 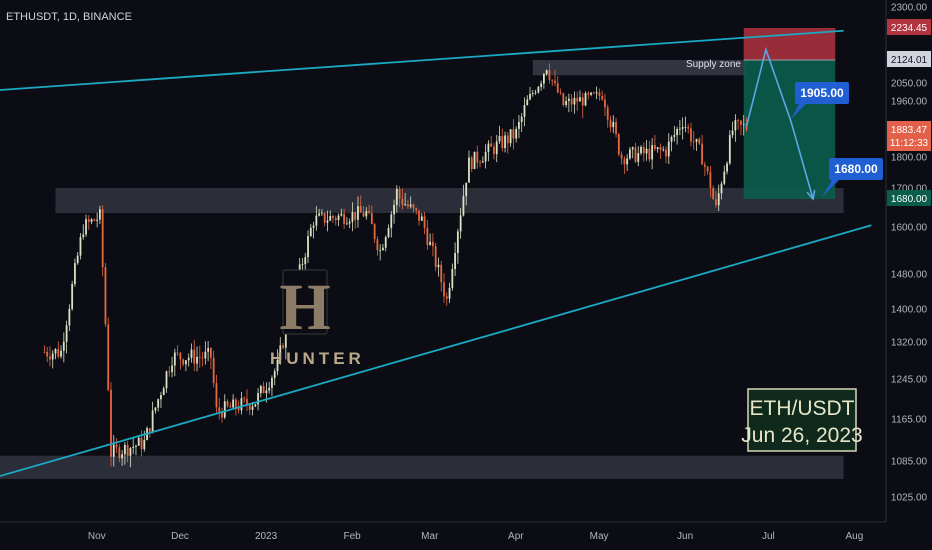 I want to click on x-tick-label: 2023, so click(x=266, y=536).